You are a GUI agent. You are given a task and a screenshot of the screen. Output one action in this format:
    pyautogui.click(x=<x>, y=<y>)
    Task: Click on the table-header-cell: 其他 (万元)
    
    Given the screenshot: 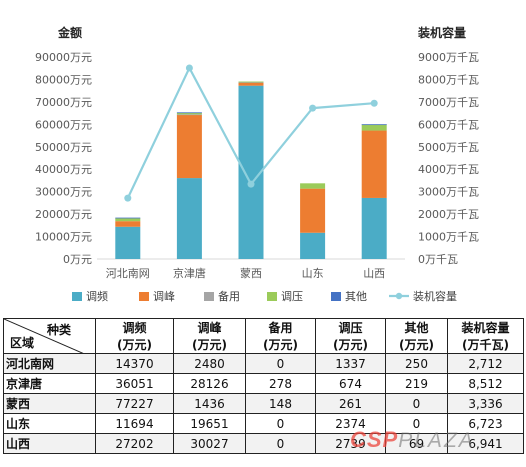 What is the action you would take?
    pyautogui.click(x=416, y=336)
    